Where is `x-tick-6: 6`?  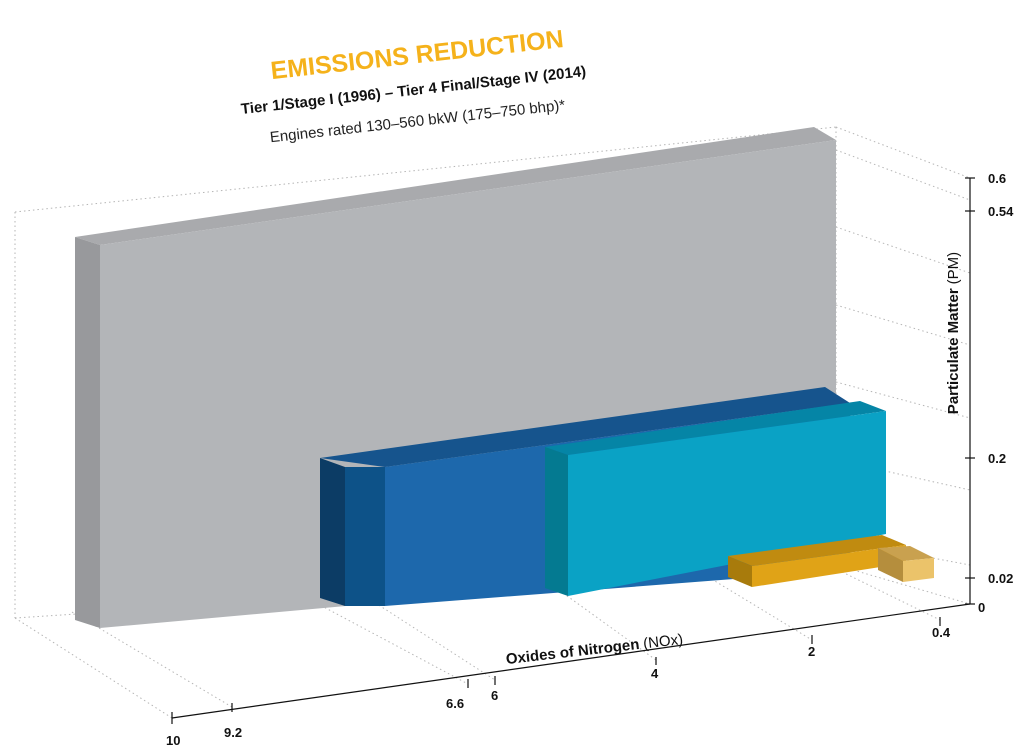
x-tick-6: 6 is located at coordinates (494, 695).